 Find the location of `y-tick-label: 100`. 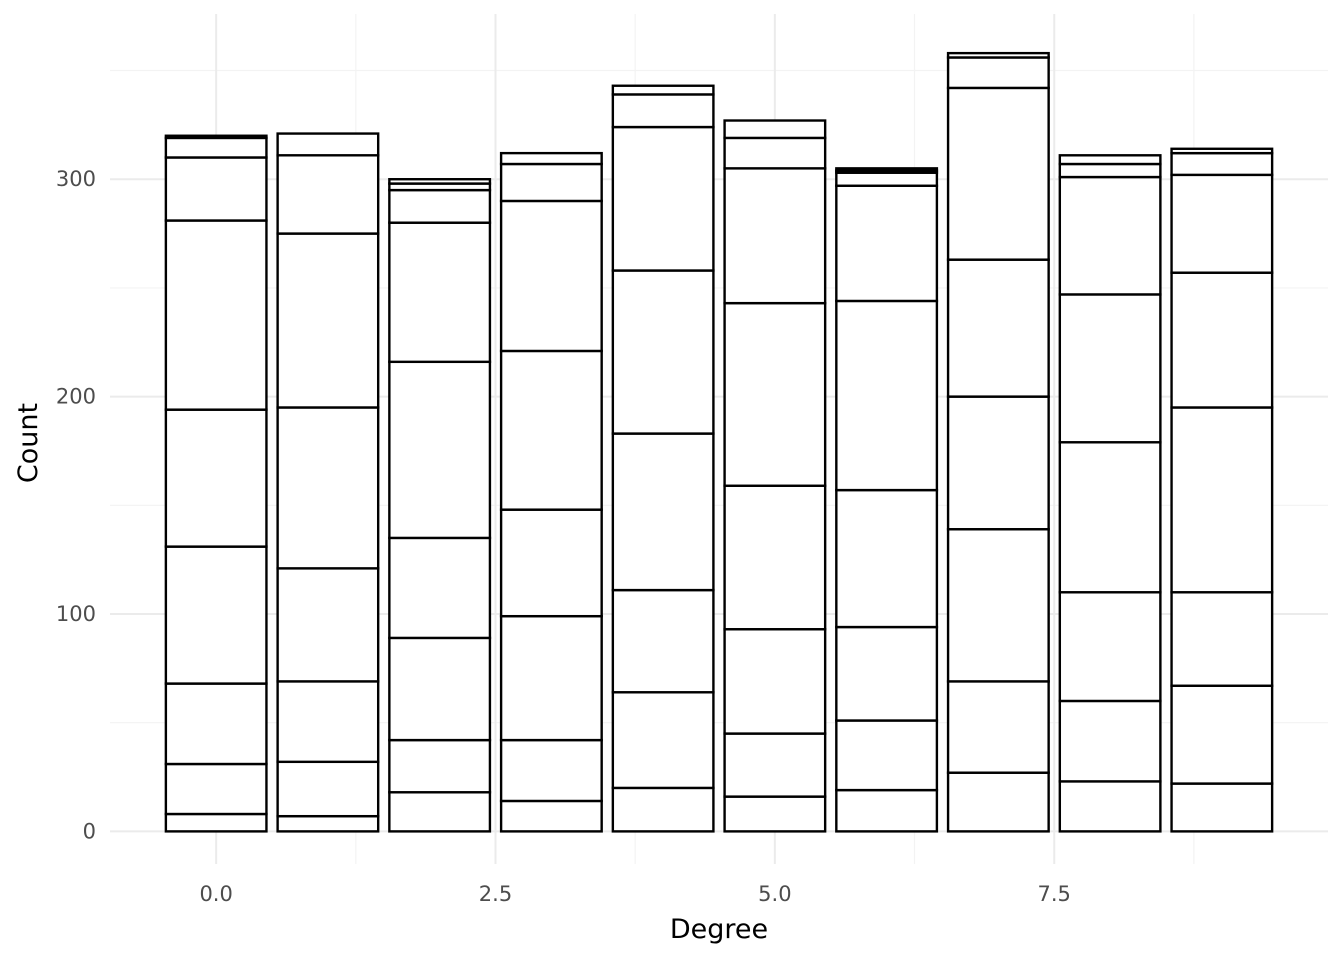

y-tick-label: 100 is located at coordinates (76, 614).